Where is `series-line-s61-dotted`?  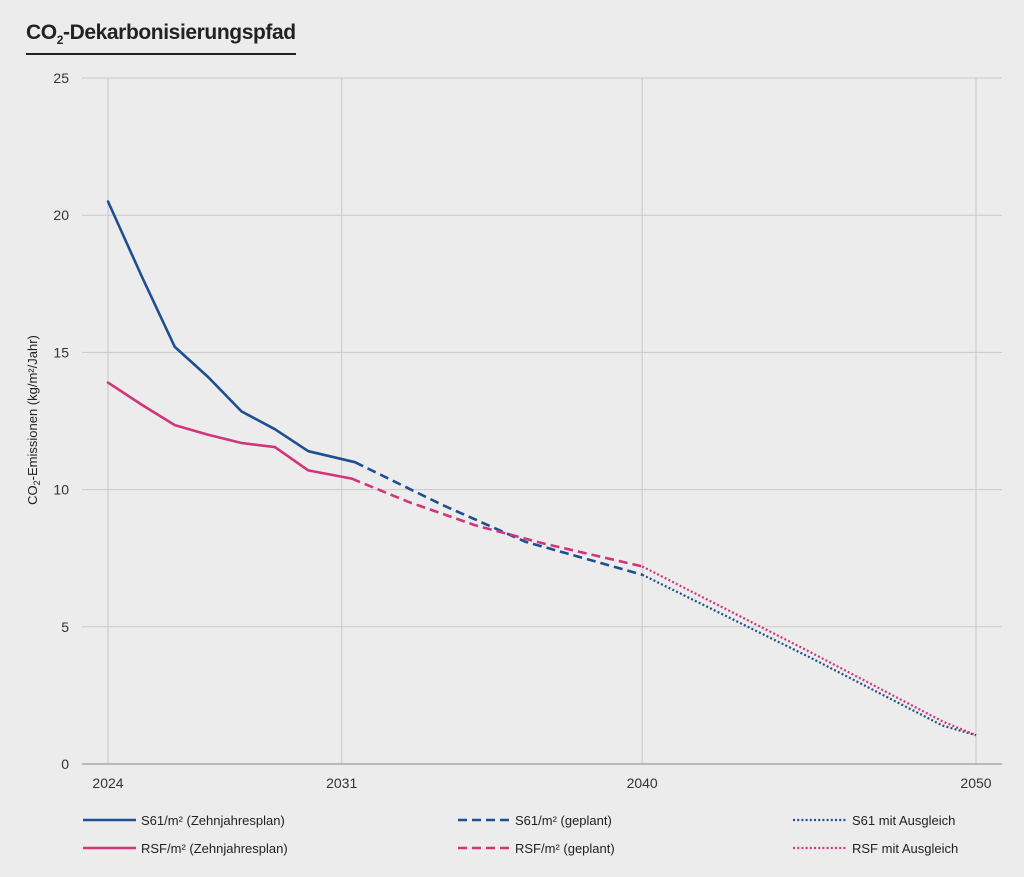
series-line-s61-dotted is located at coordinates (809, 655).